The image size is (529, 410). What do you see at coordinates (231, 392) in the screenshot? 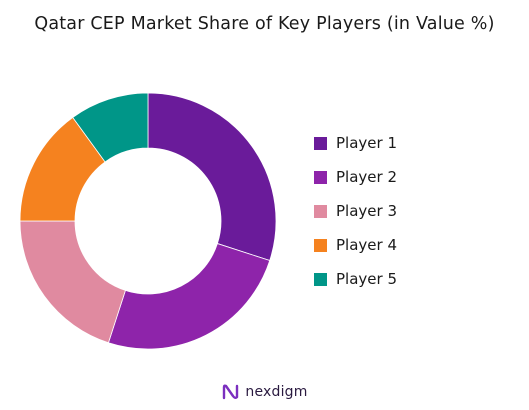
I see `nexdigm-logo-icon` at bounding box center [231, 392].